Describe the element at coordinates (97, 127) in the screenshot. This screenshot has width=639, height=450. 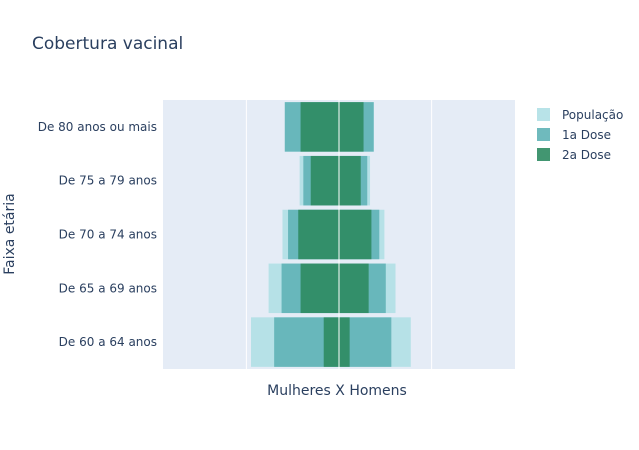
I see `y-tick-label: De 80 anos ou mais` at that location.